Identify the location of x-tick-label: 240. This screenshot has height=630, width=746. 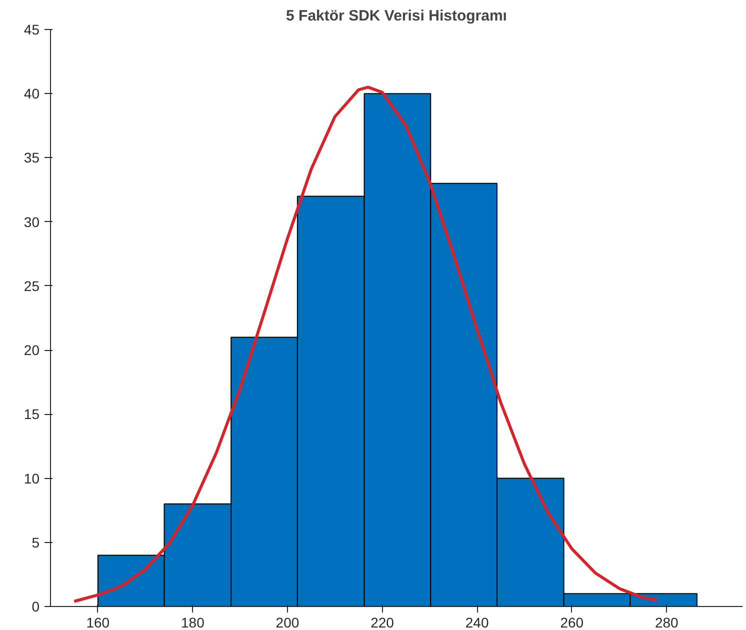
(477, 622).